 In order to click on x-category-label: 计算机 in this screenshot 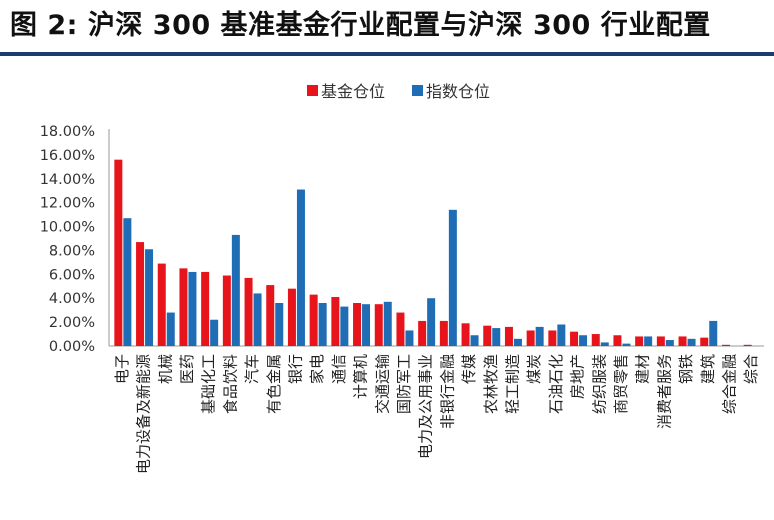, I will do `click(361, 376)`.